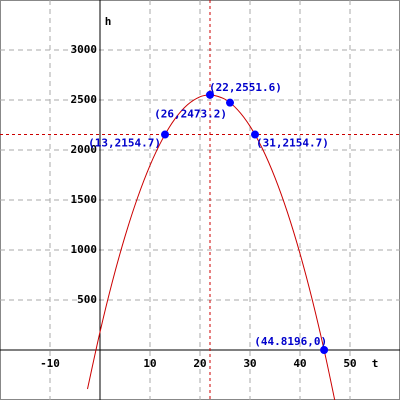  I want to click on y-tick-label: 1500, so click(84, 199).